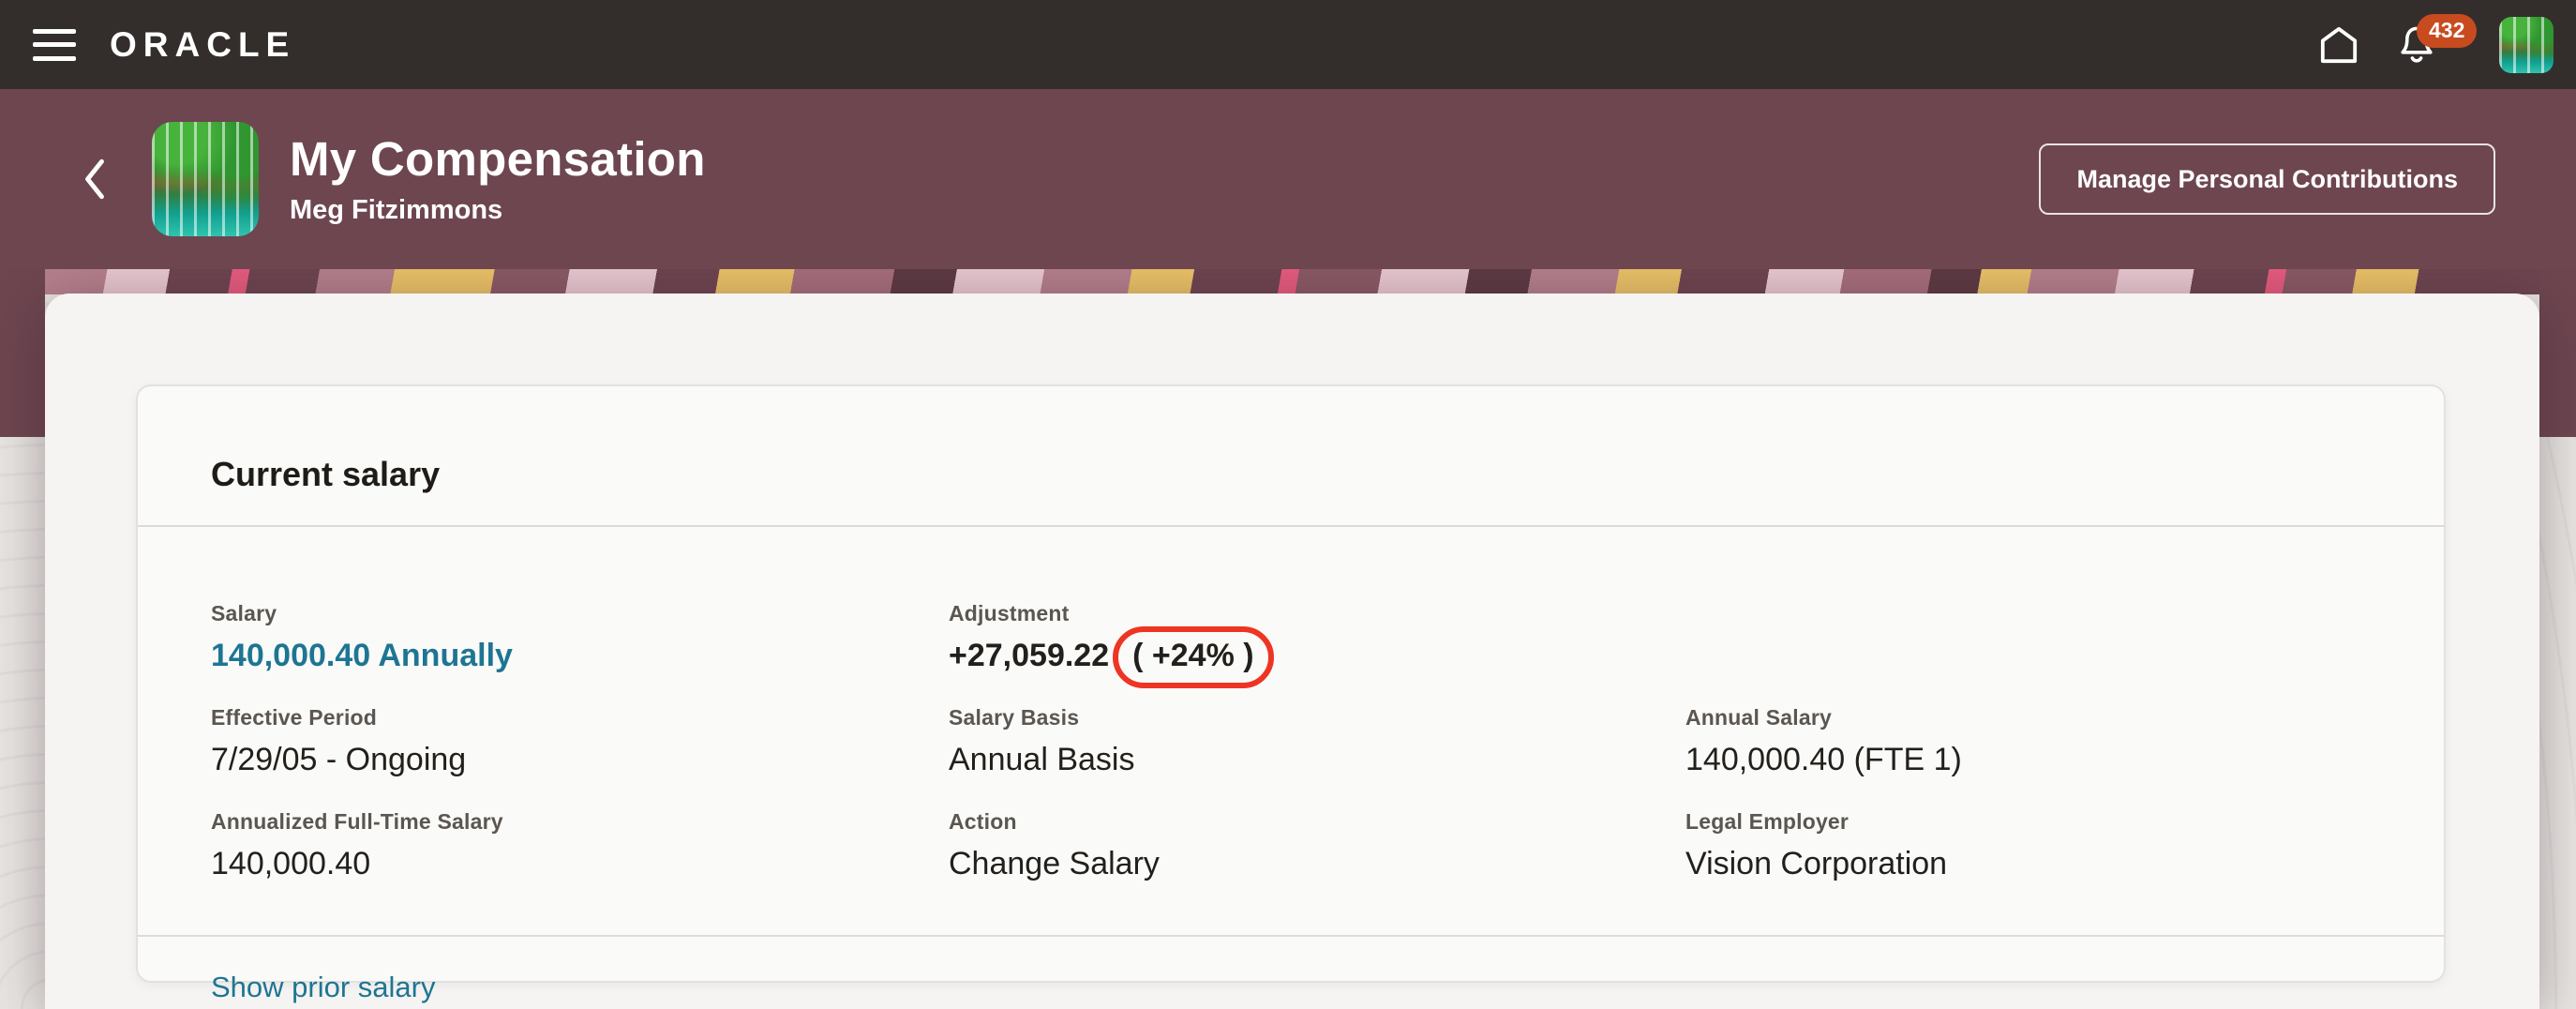  What do you see at coordinates (2028, 638) in the screenshot?
I see `field-empty` at bounding box center [2028, 638].